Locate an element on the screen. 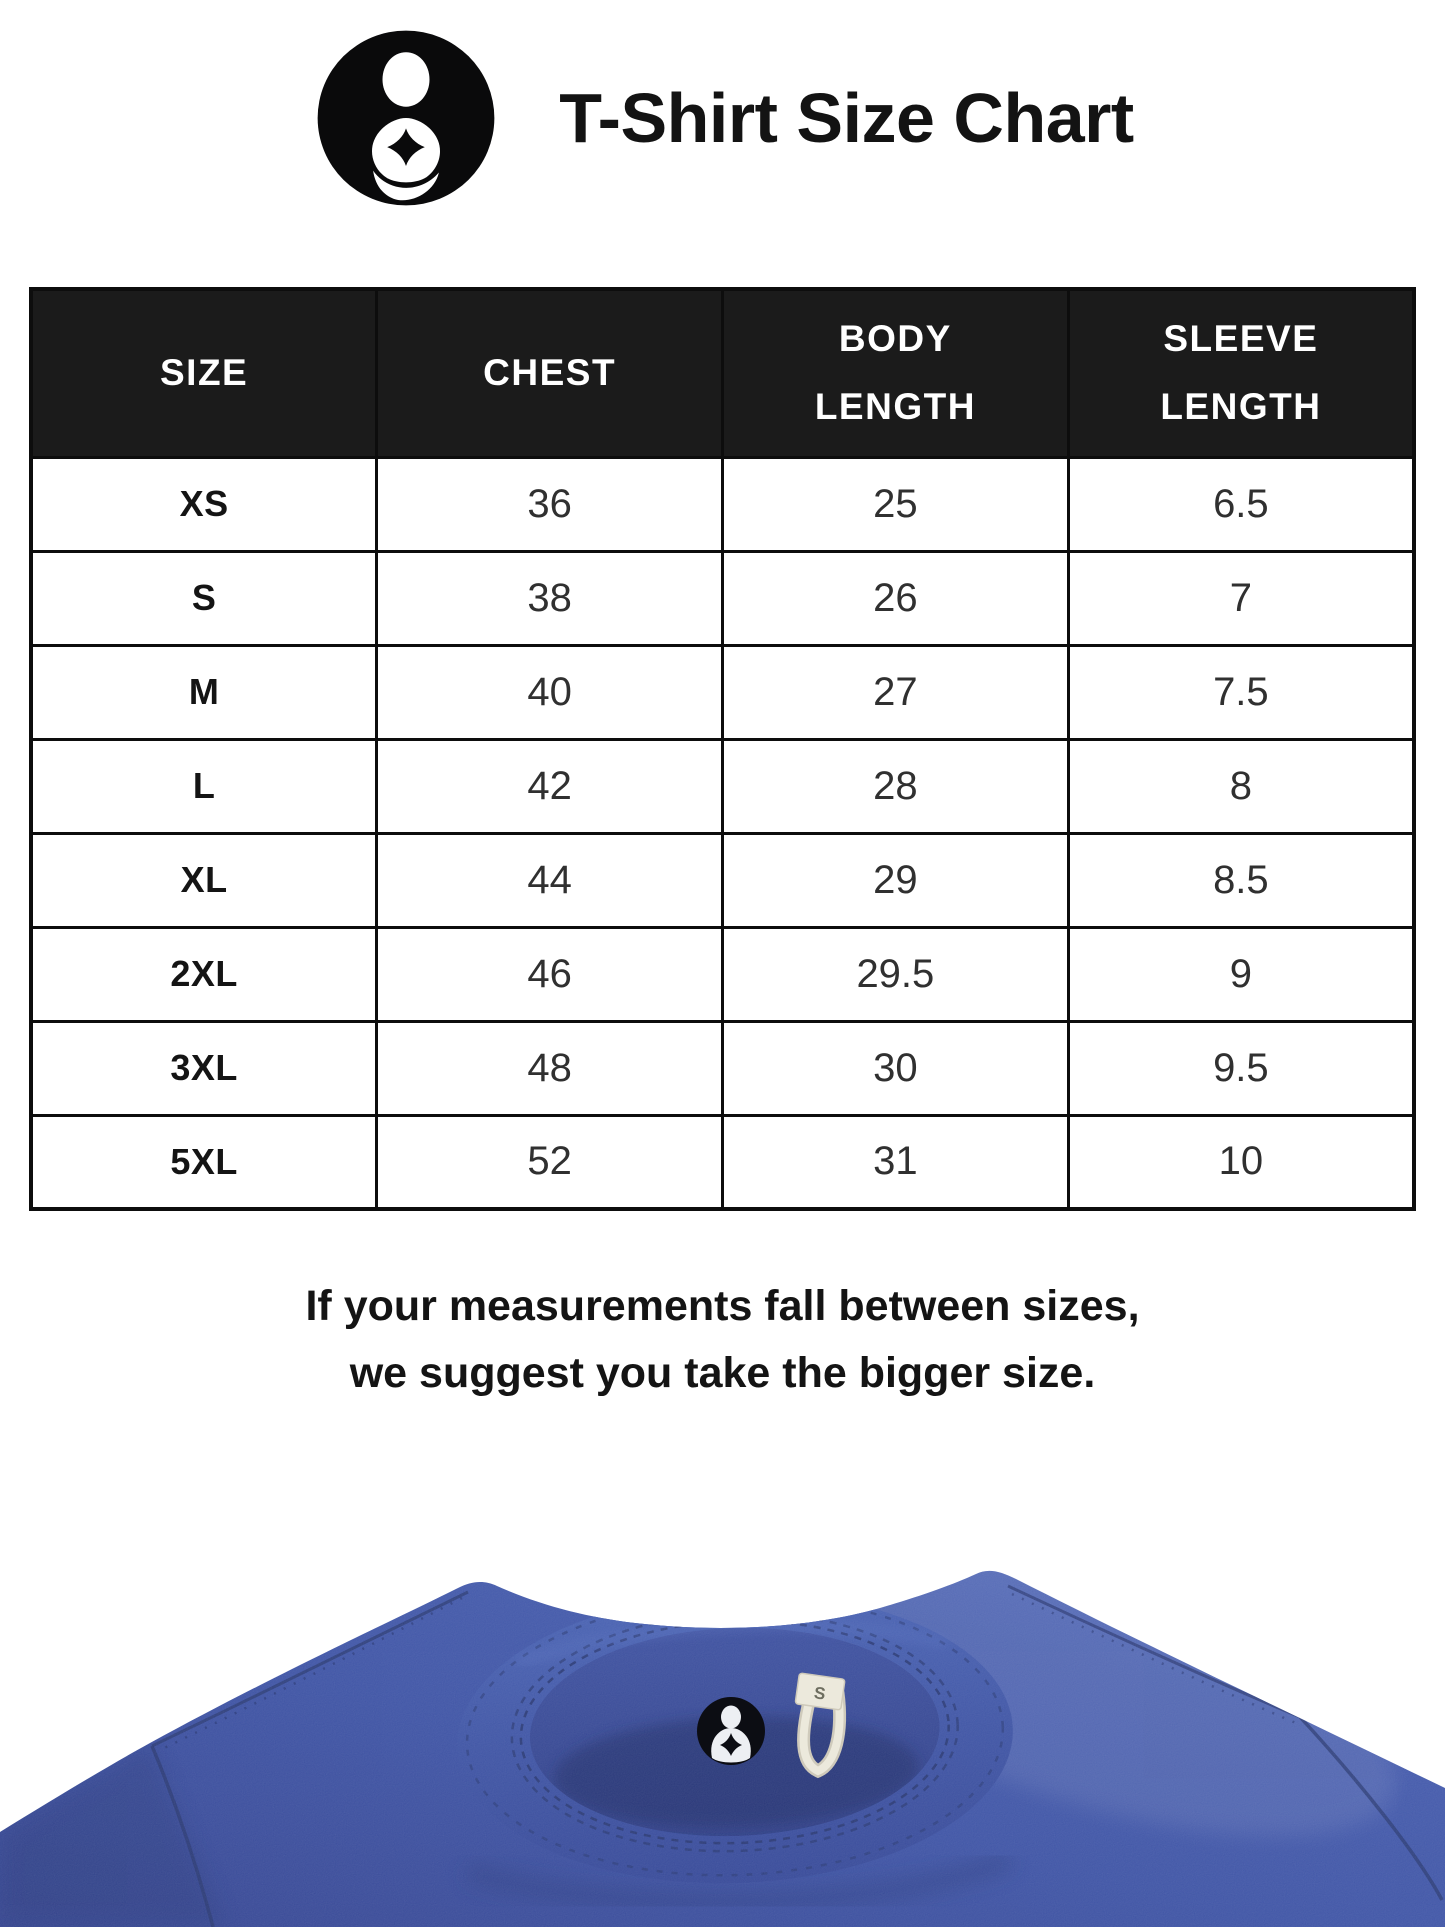  chest-cell: 48 is located at coordinates (549, 1068).